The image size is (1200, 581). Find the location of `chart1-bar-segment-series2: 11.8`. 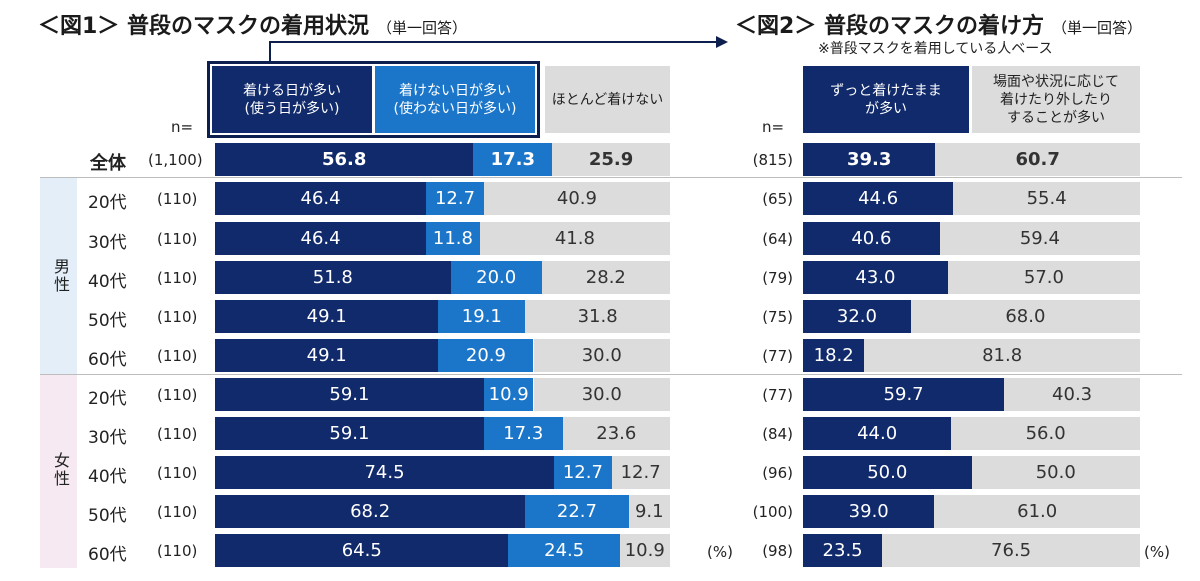

chart1-bar-segment-series2: 11.8 is located at coordinates (453, 238).